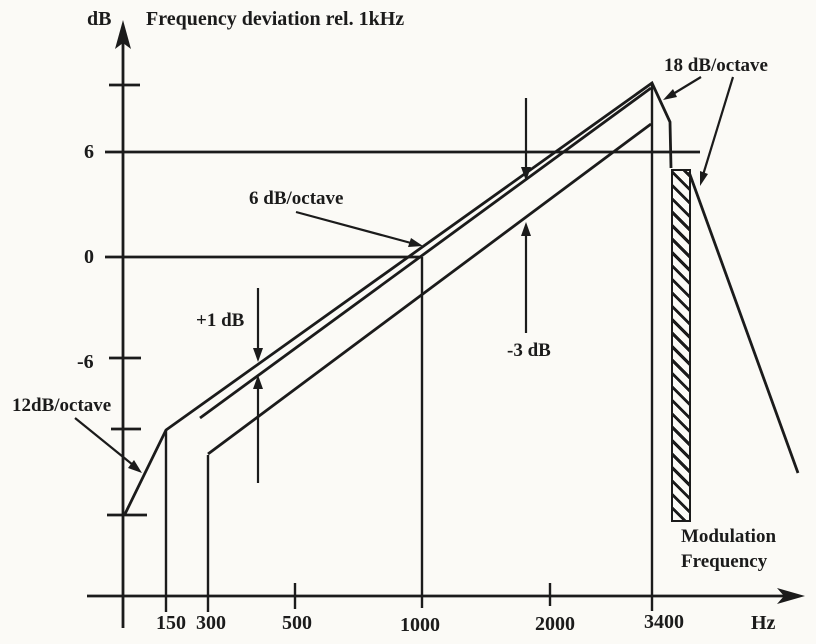  I want to click on xtick-label-300: 300, so click(211, 623).